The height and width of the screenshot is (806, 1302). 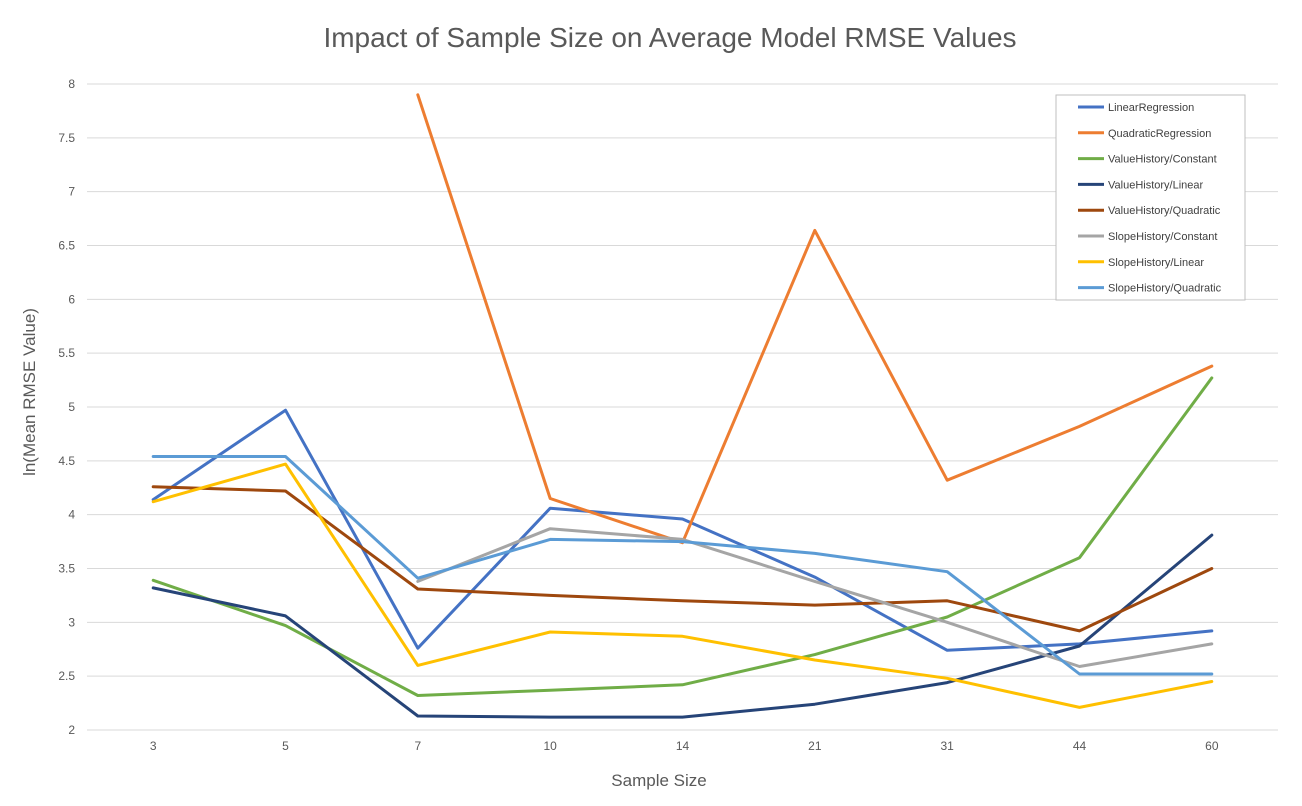 I want to click on legend-label: ValueHistory/Quadratic, so click(x=1164, y=211).